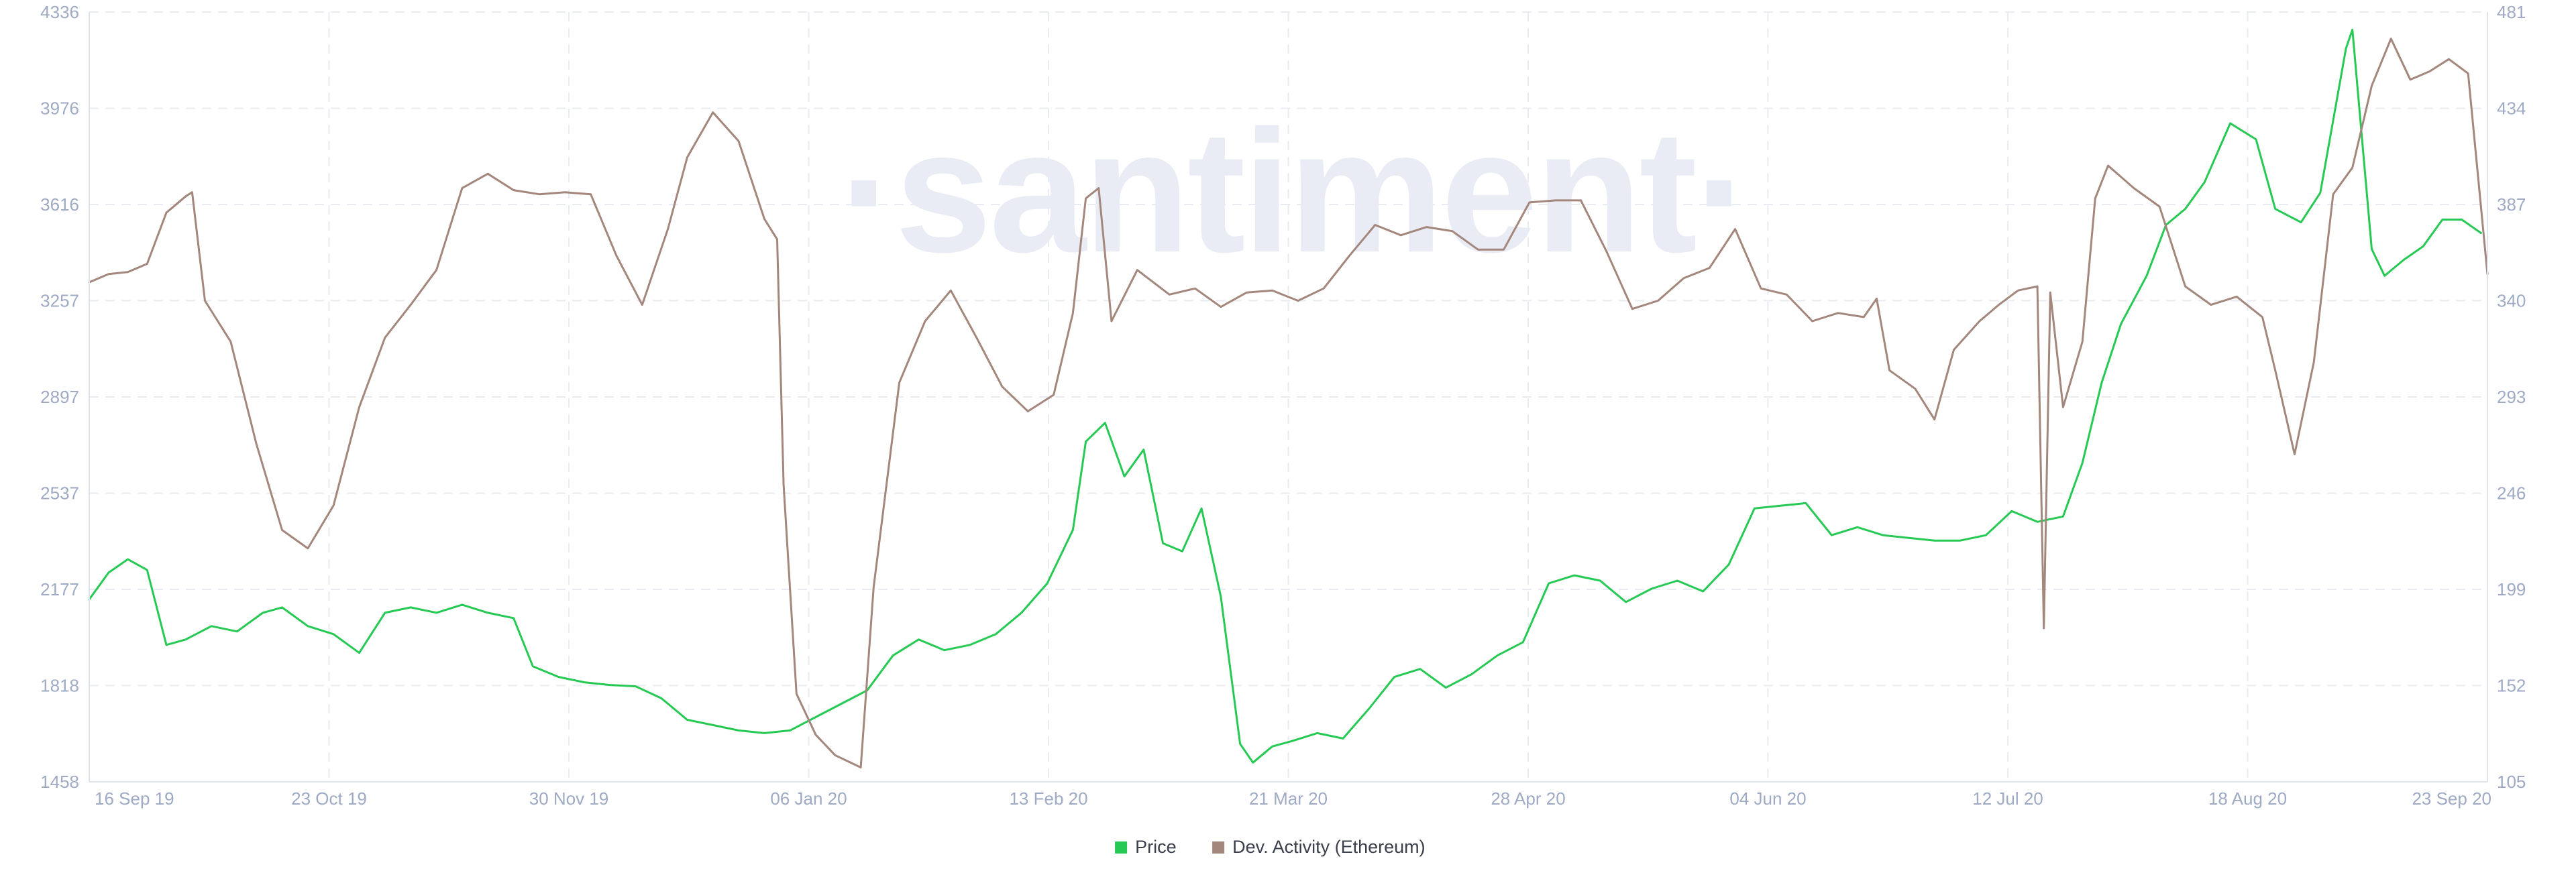 The height and width of the screenshot is (875, 2576). Describe the element at coordinates (2511, 782) in the screenshot. I see `y-right-tick-label: 105` at that location.